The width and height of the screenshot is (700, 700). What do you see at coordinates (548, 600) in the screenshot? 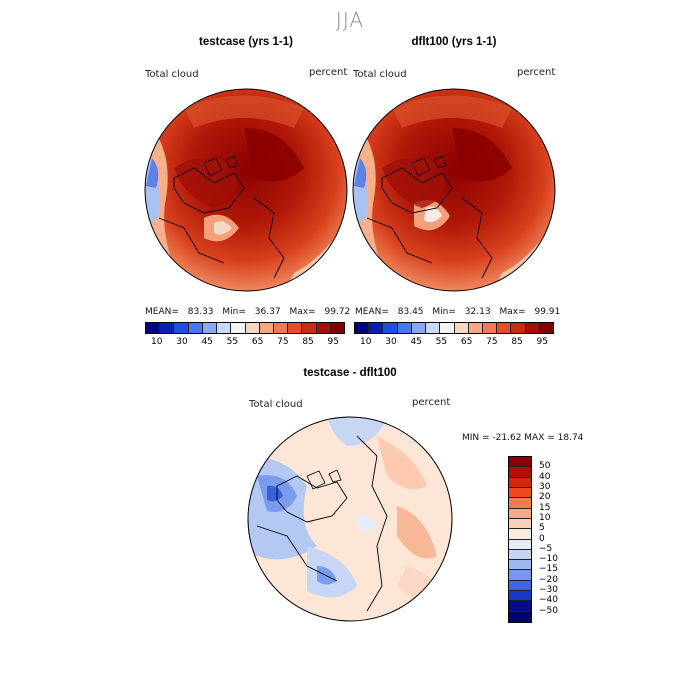
I see `colorbar-tick-label: −40` at bounding box center [548, 600].